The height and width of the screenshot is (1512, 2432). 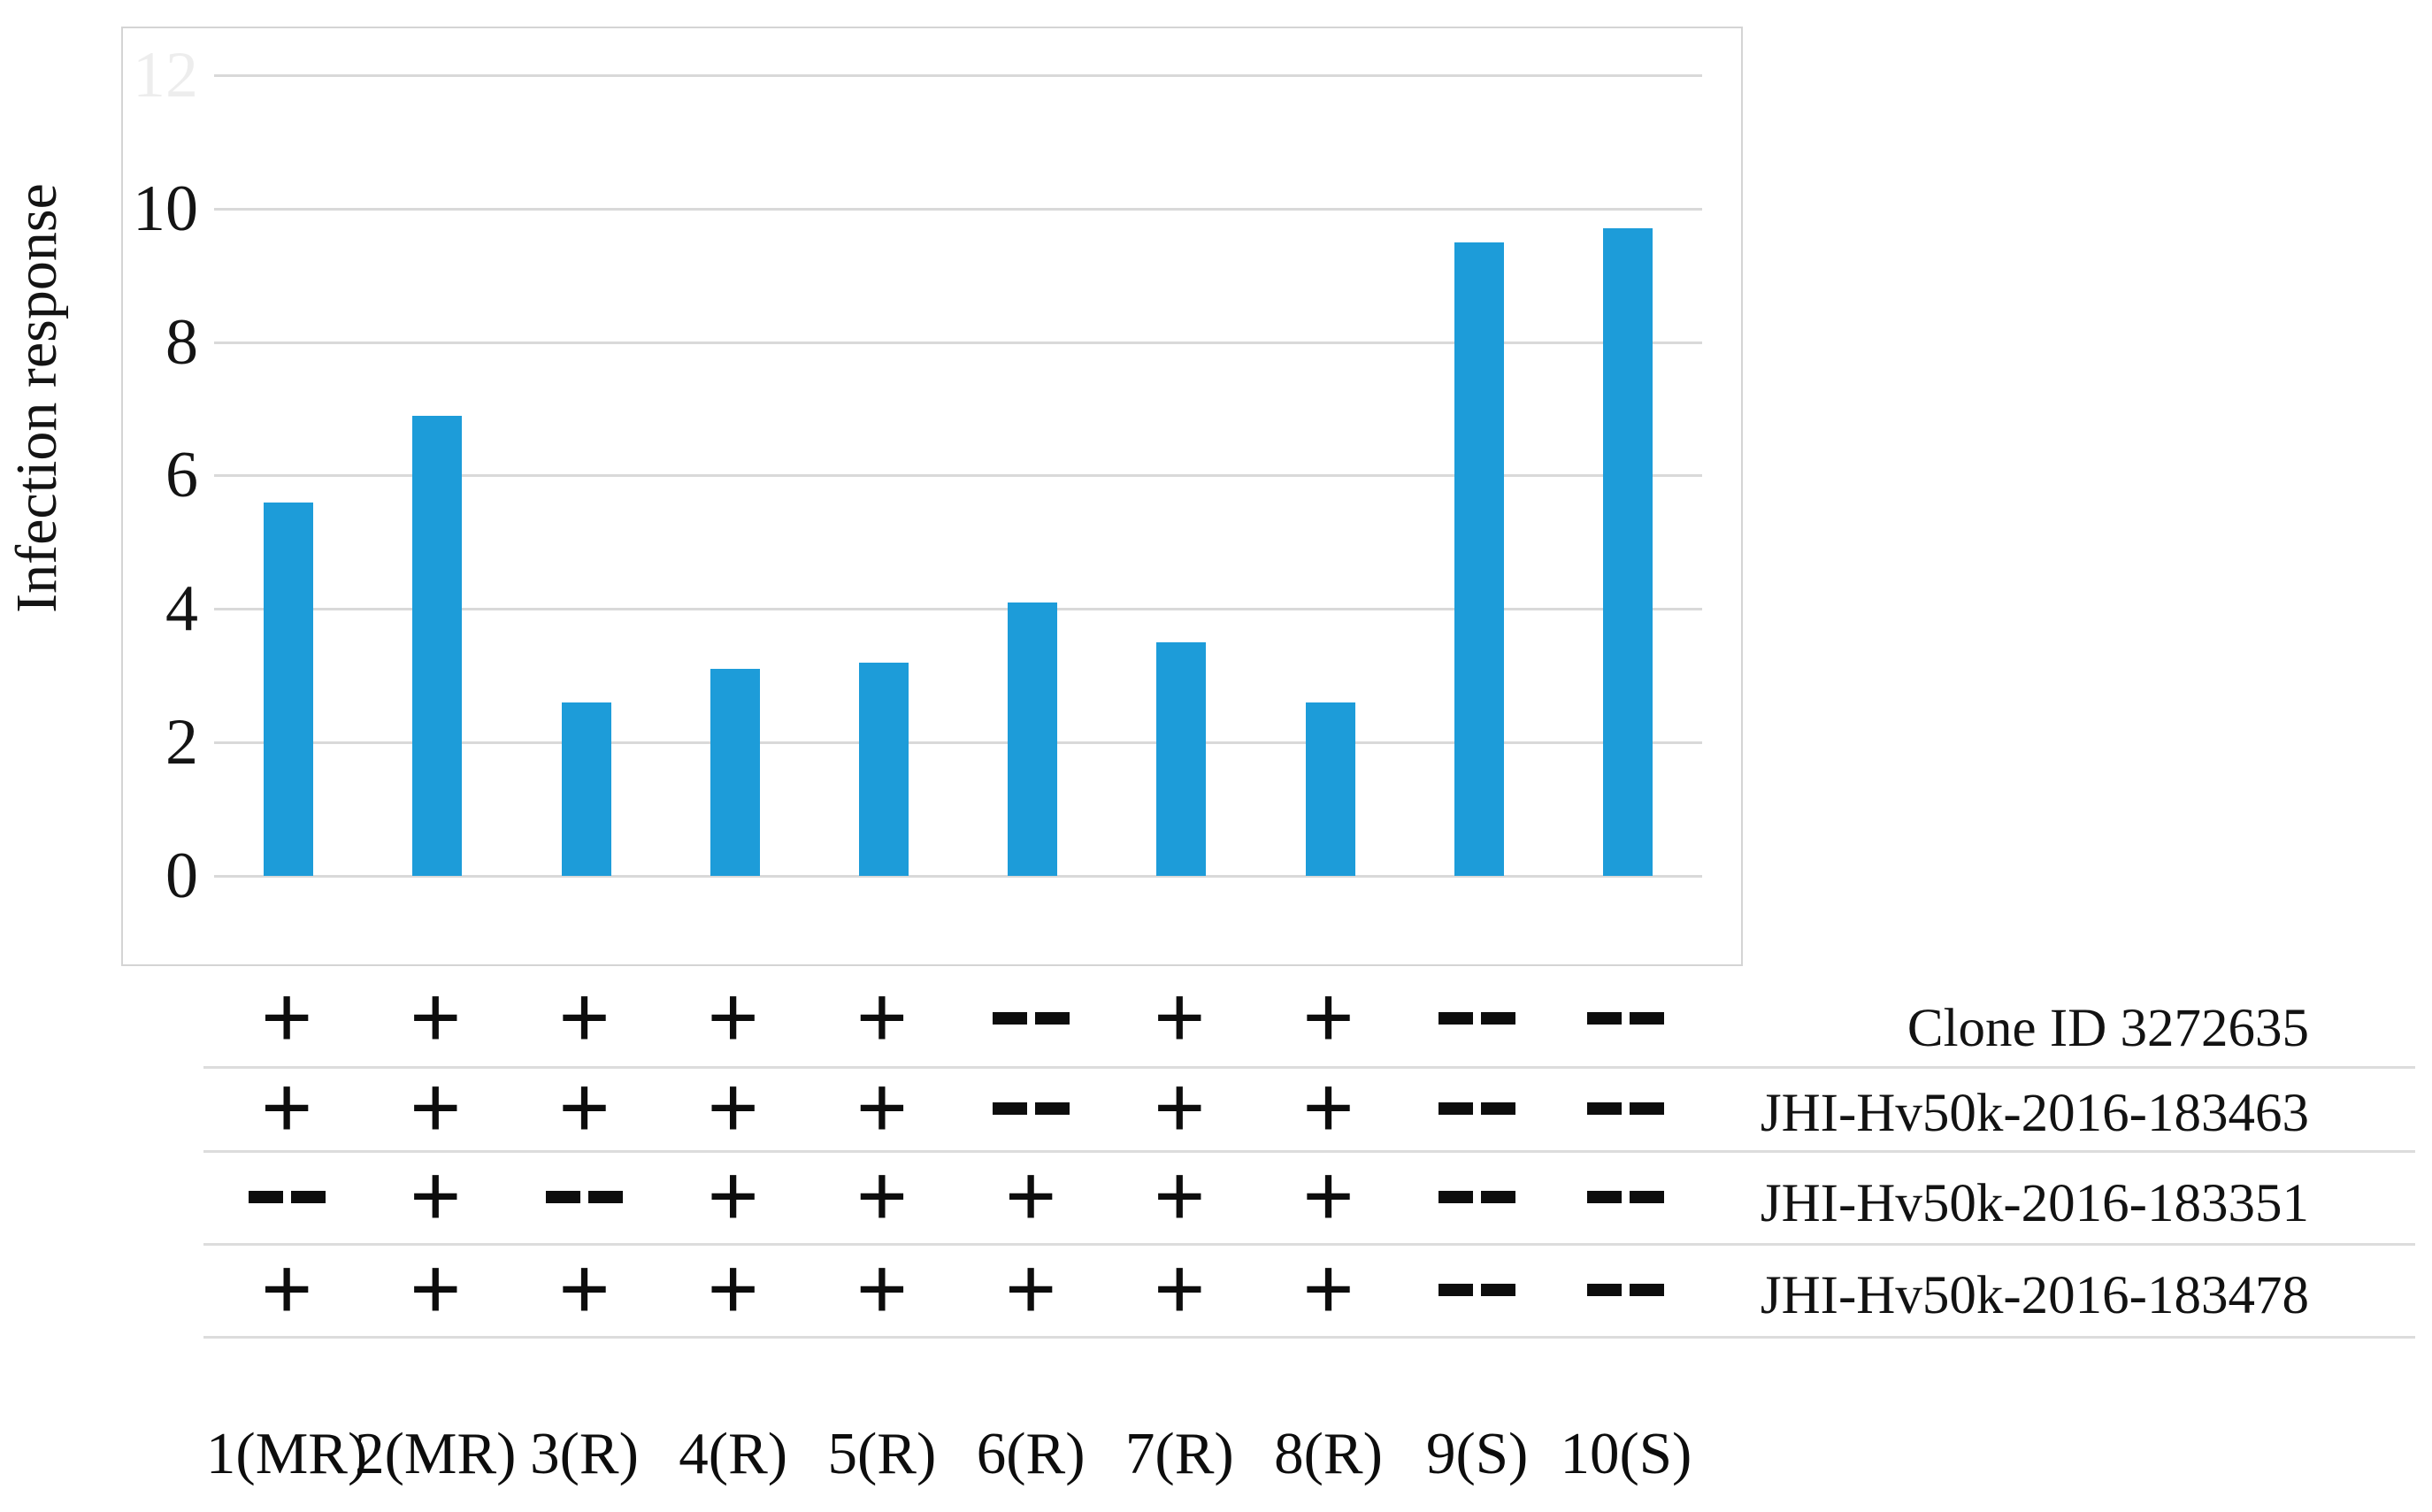 What do you see at coordinates (1328, 1454) in the screenshot?
I see `x-axis-label-8(R): 8(R)` at bounding box center [1328, 1454].